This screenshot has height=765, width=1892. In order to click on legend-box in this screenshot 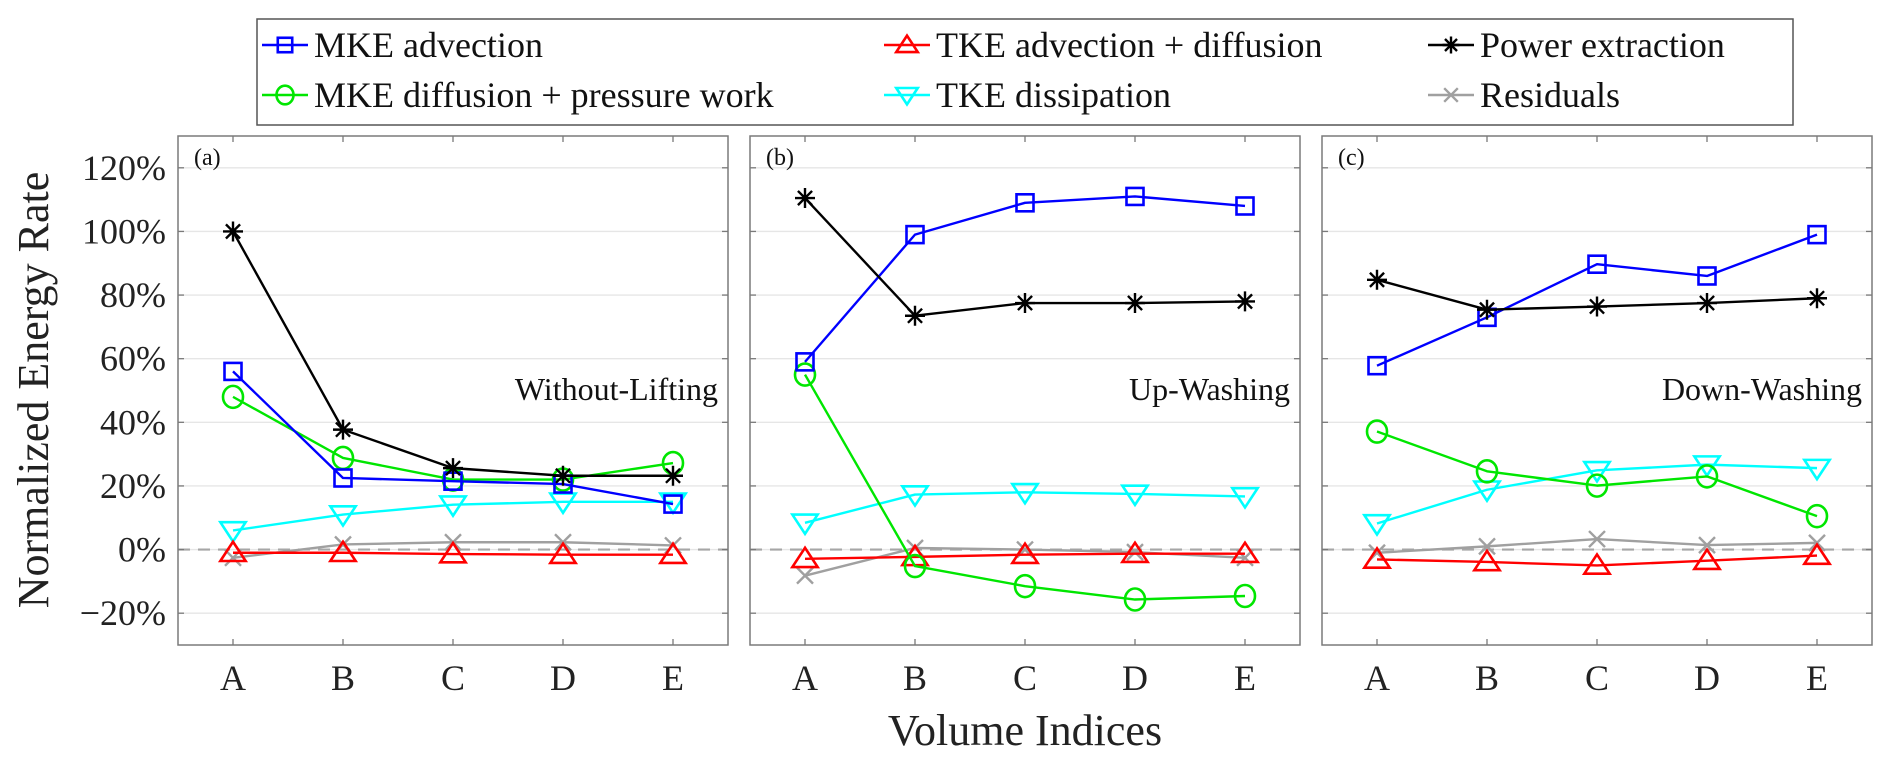, I will do `click(1025, 72)`.